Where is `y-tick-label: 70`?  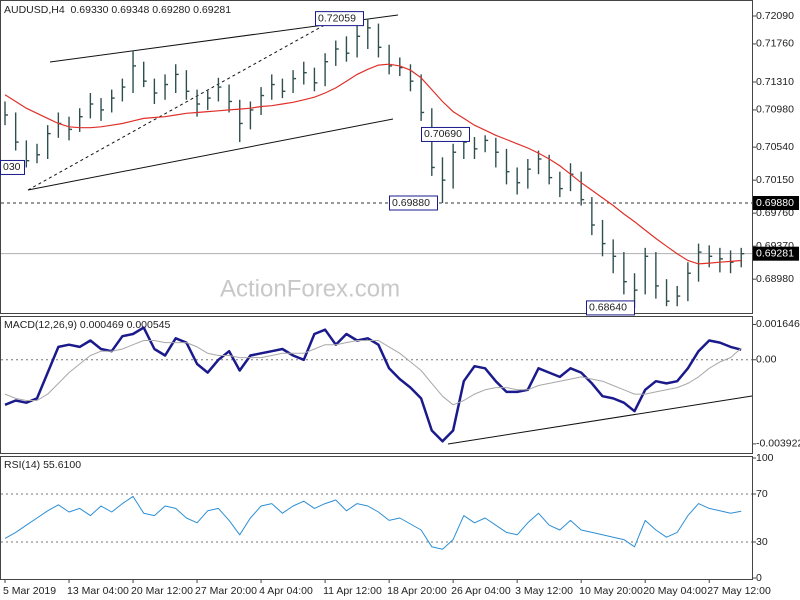
y-tick-label: 70 is located at coordinates (762, 494).